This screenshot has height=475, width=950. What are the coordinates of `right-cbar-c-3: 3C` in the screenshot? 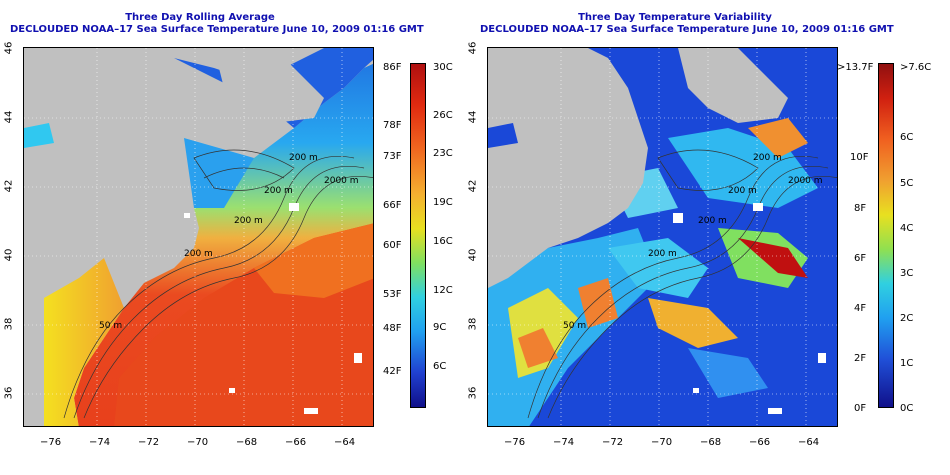 It's located at (907, 273).